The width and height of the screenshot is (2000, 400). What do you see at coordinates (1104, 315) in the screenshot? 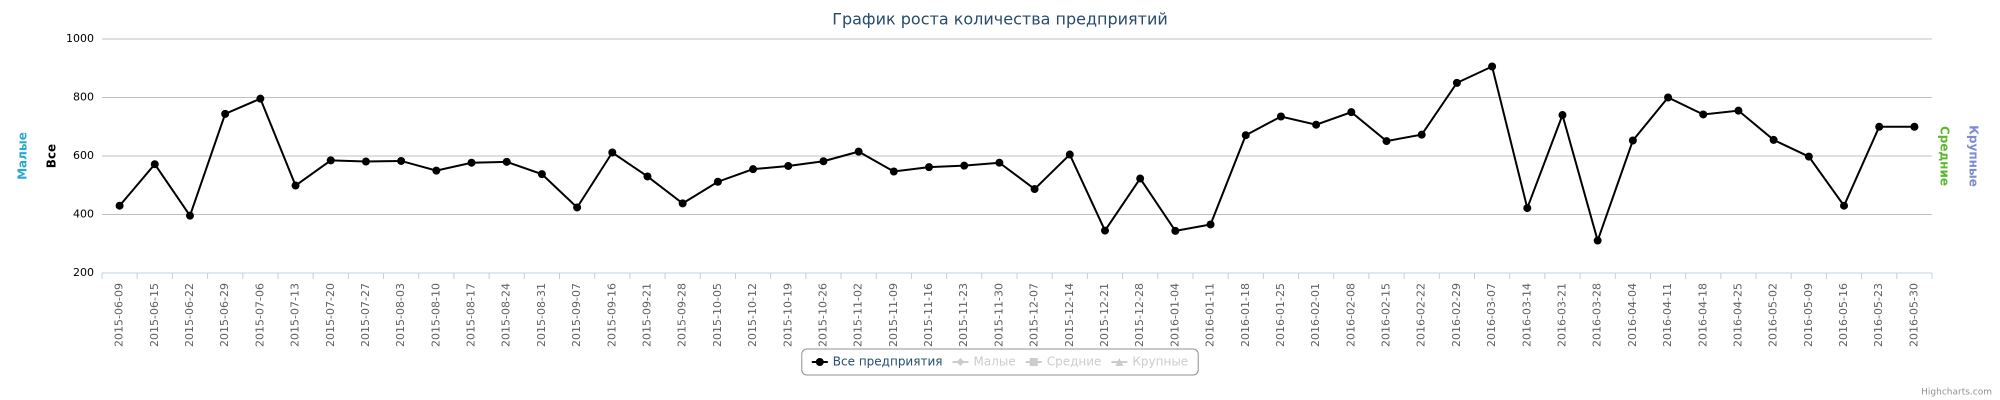
I see `x-tick-label: 2015-12-21` at bounding box center [1104, 315].